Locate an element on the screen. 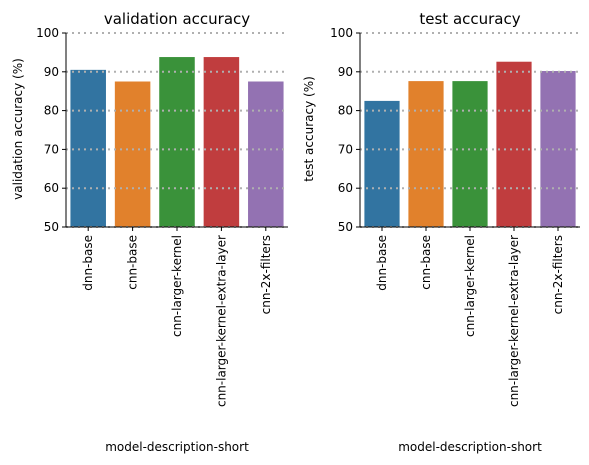 This screenshot has height=465, width=589. chart-title: validation accuracy is located at coordinates (177, 19).